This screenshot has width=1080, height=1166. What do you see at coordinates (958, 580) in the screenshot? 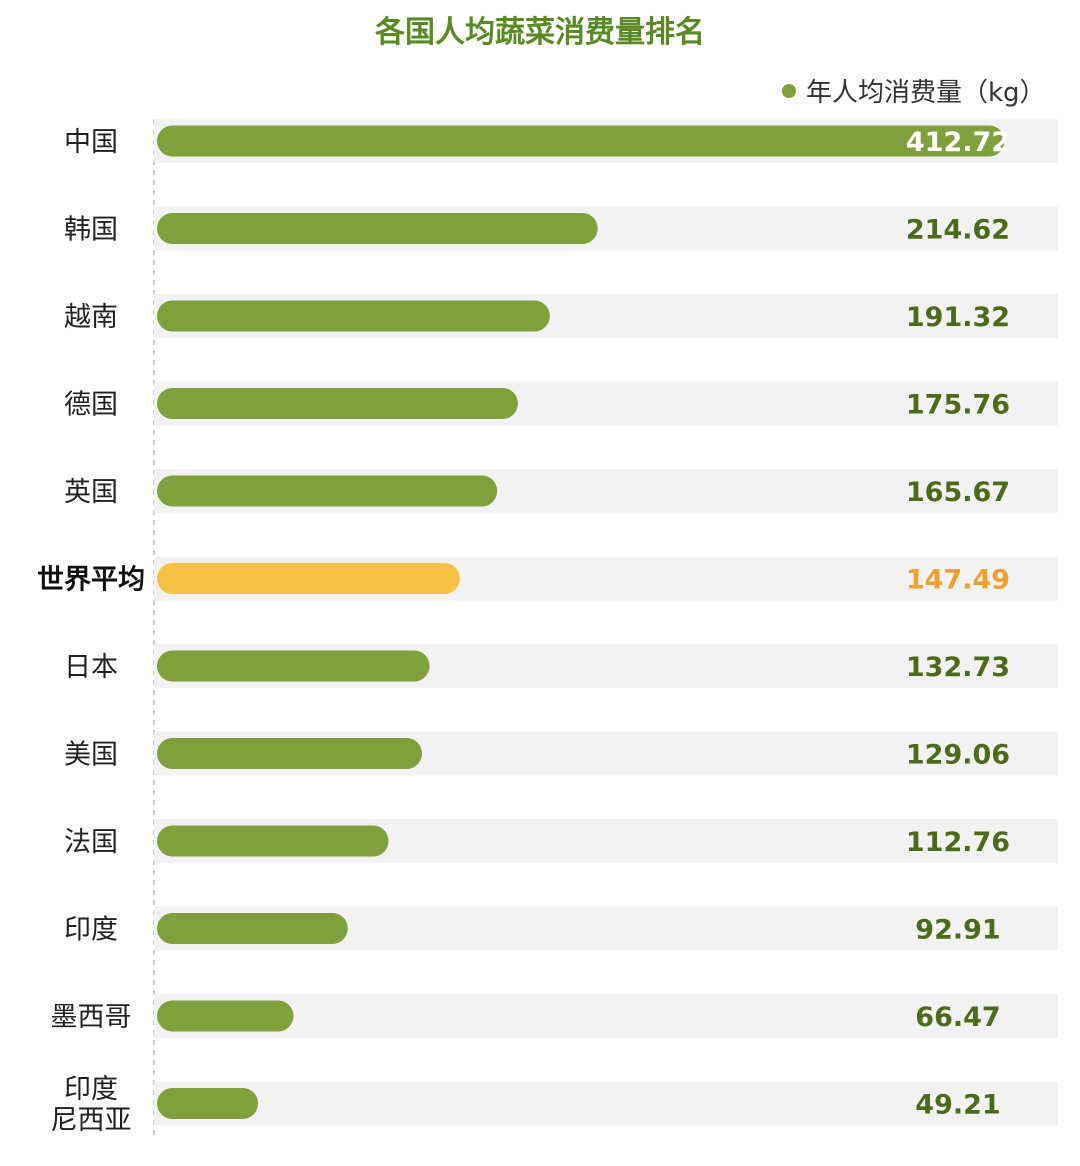
I see `value-label: 147.49` at bounding box center [958, 580].